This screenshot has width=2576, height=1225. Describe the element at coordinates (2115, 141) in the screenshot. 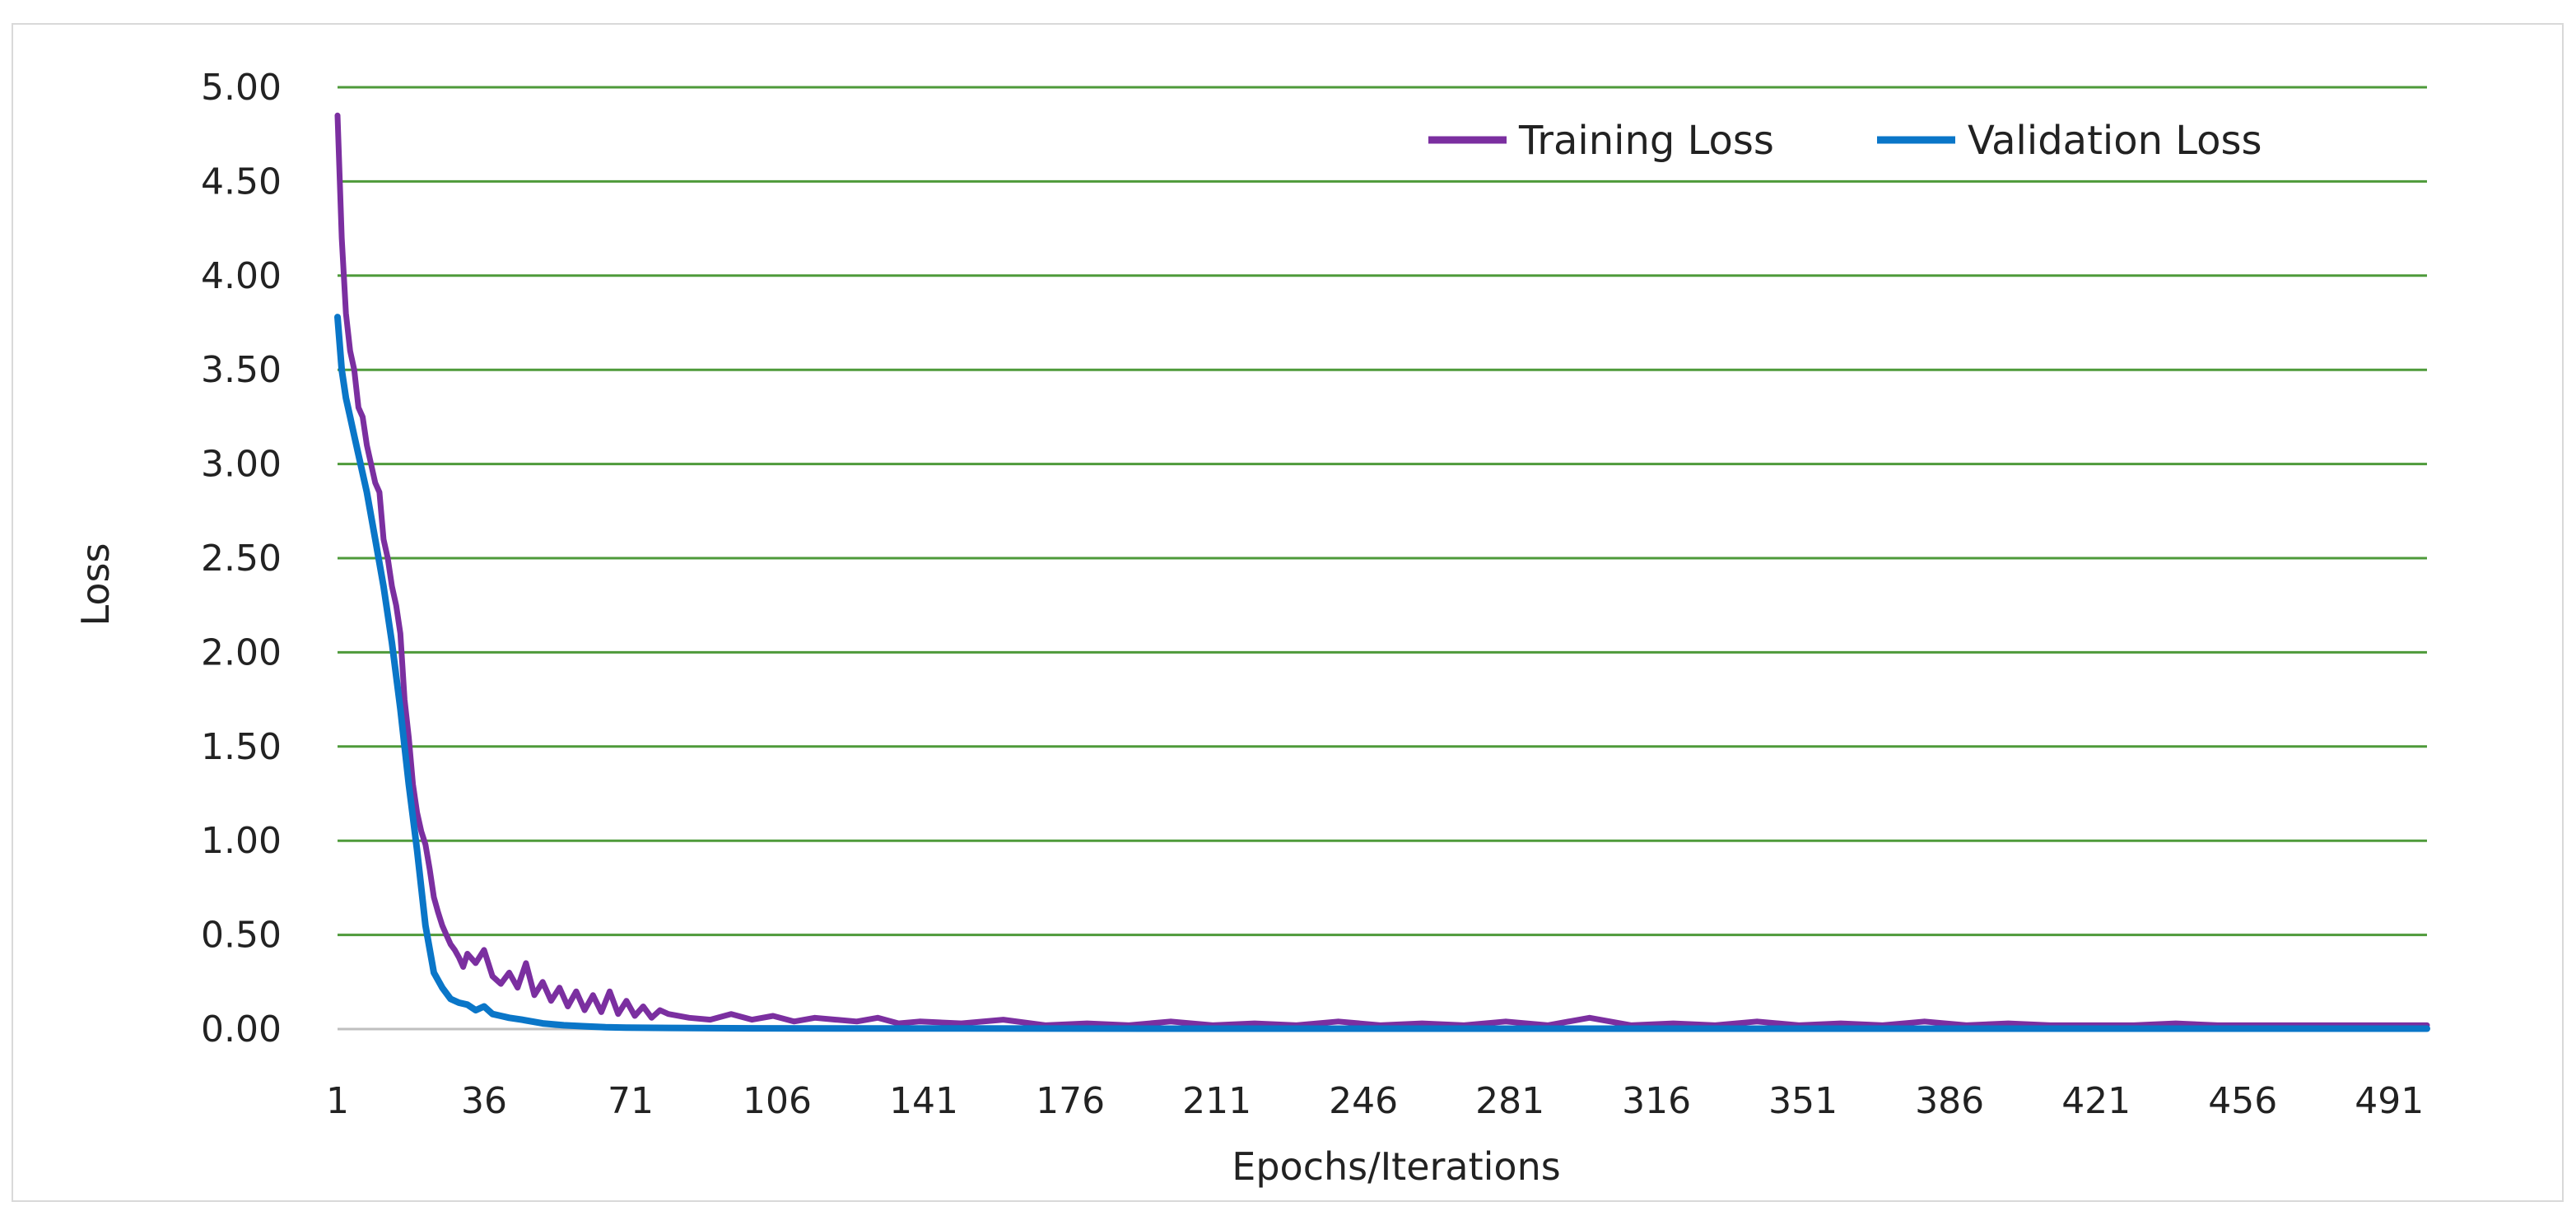

I see `legend-label-validation-loss: Validation Loss` at that location.